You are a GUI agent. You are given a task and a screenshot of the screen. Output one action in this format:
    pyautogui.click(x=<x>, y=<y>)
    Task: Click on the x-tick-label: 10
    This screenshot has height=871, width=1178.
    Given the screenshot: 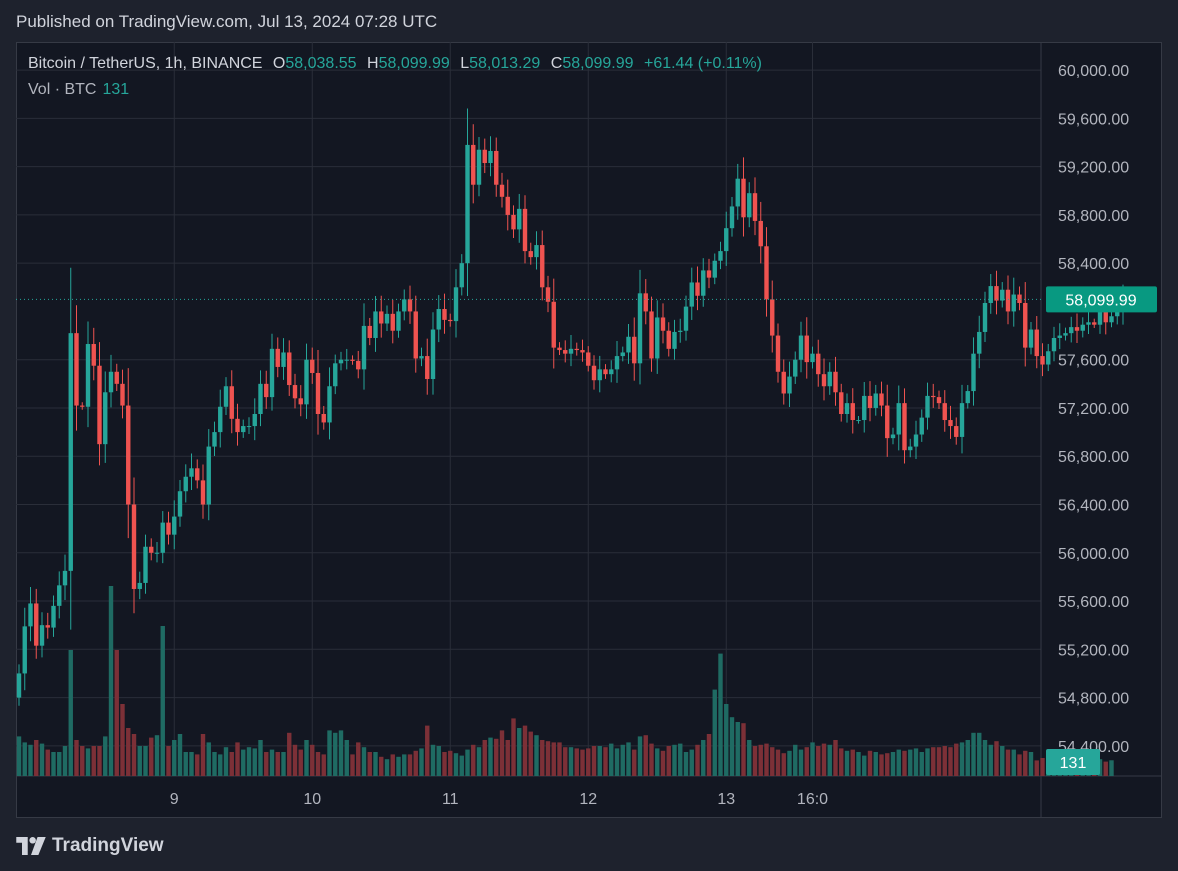 What is the action you would take?
    pyautogui.click(x=312, y=799)
    